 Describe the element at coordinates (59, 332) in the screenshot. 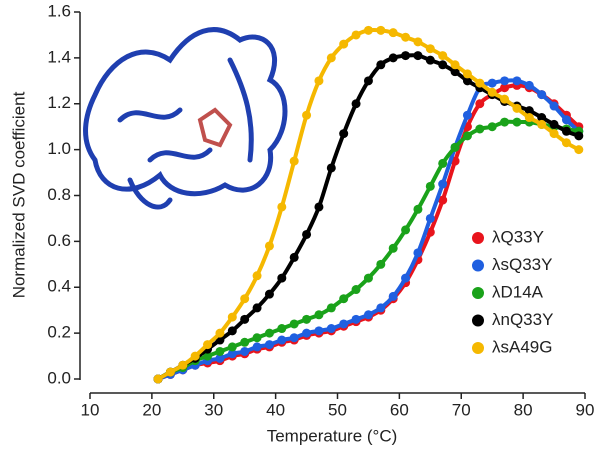

I see `y-tick-label: 0.2` at that location.